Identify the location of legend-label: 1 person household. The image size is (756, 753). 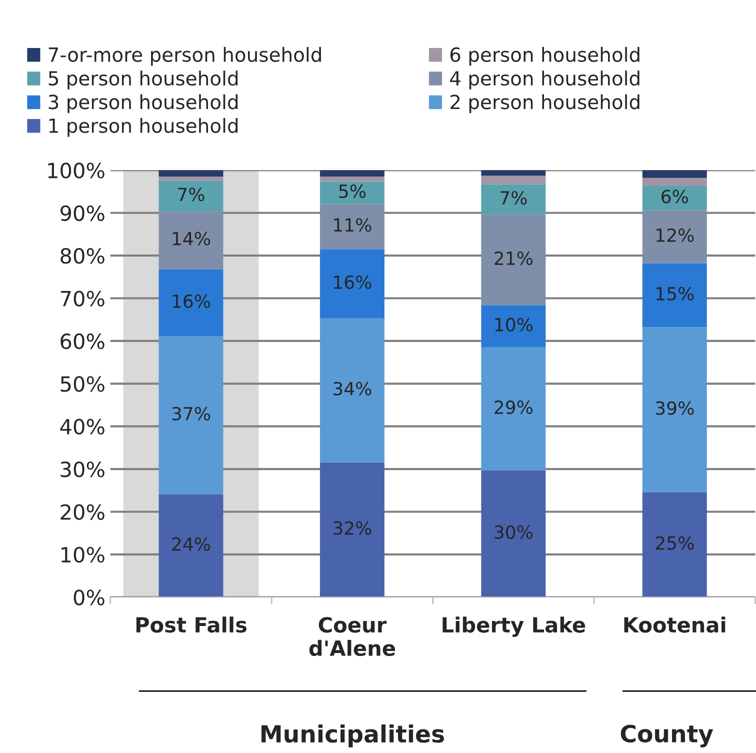
(143, 127).